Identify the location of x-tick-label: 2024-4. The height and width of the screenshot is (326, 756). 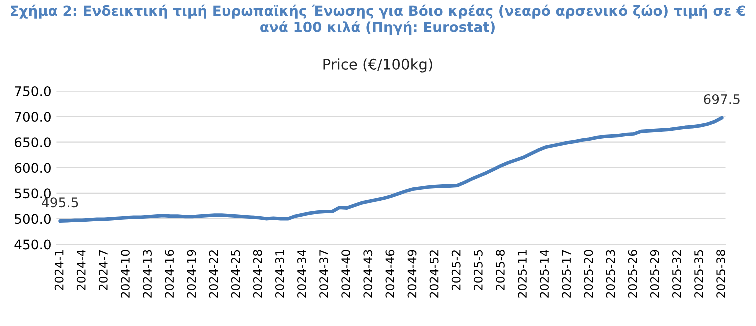
(81, 270).